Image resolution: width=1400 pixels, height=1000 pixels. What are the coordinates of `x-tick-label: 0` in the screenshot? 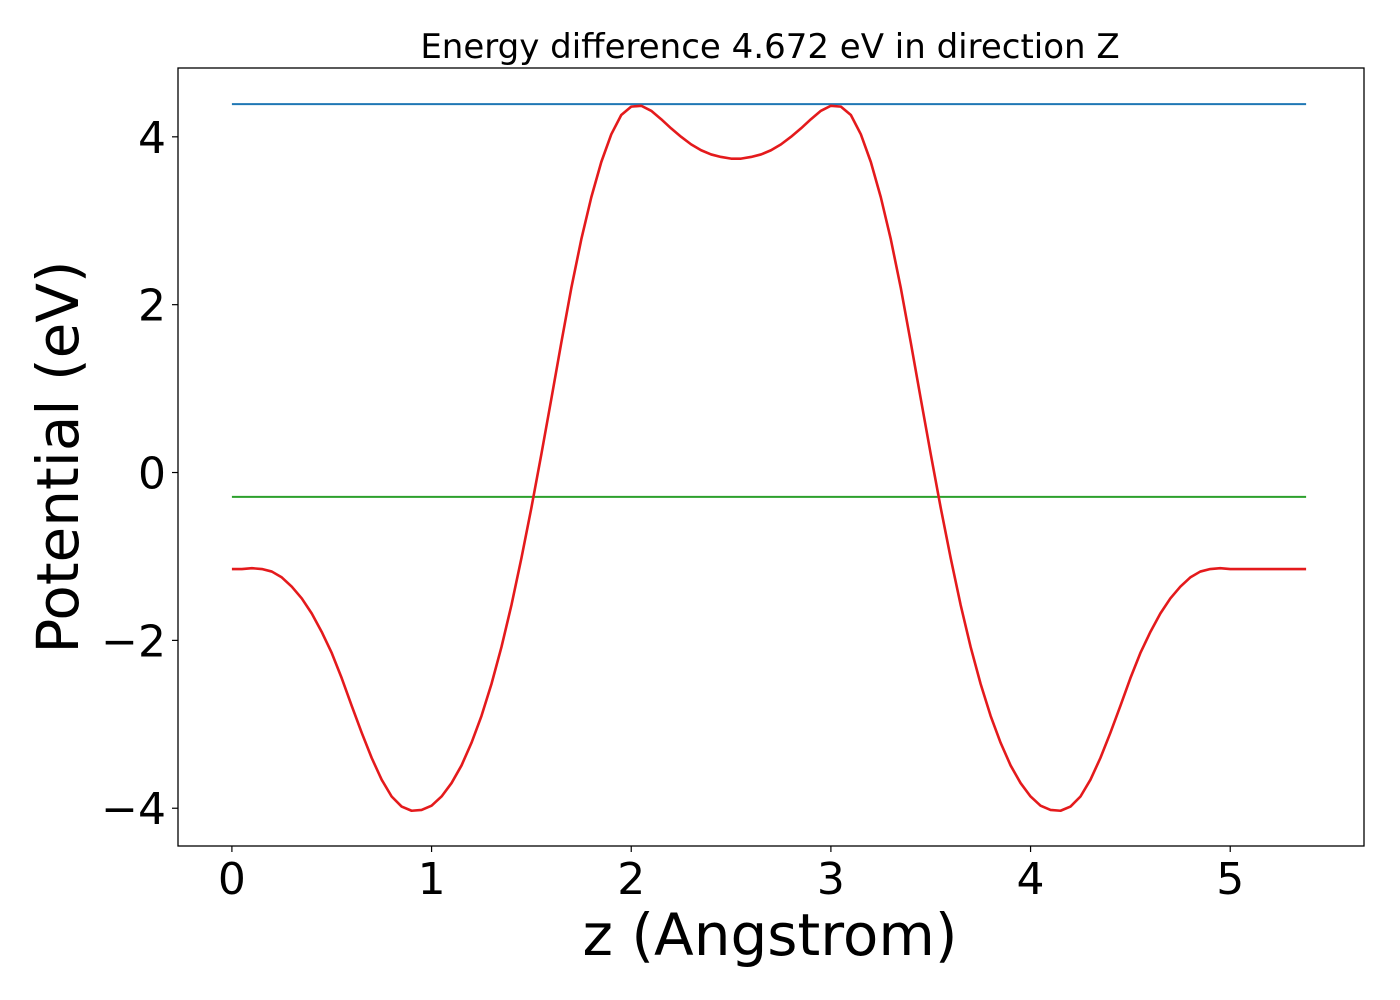 It's located at (232, 879).